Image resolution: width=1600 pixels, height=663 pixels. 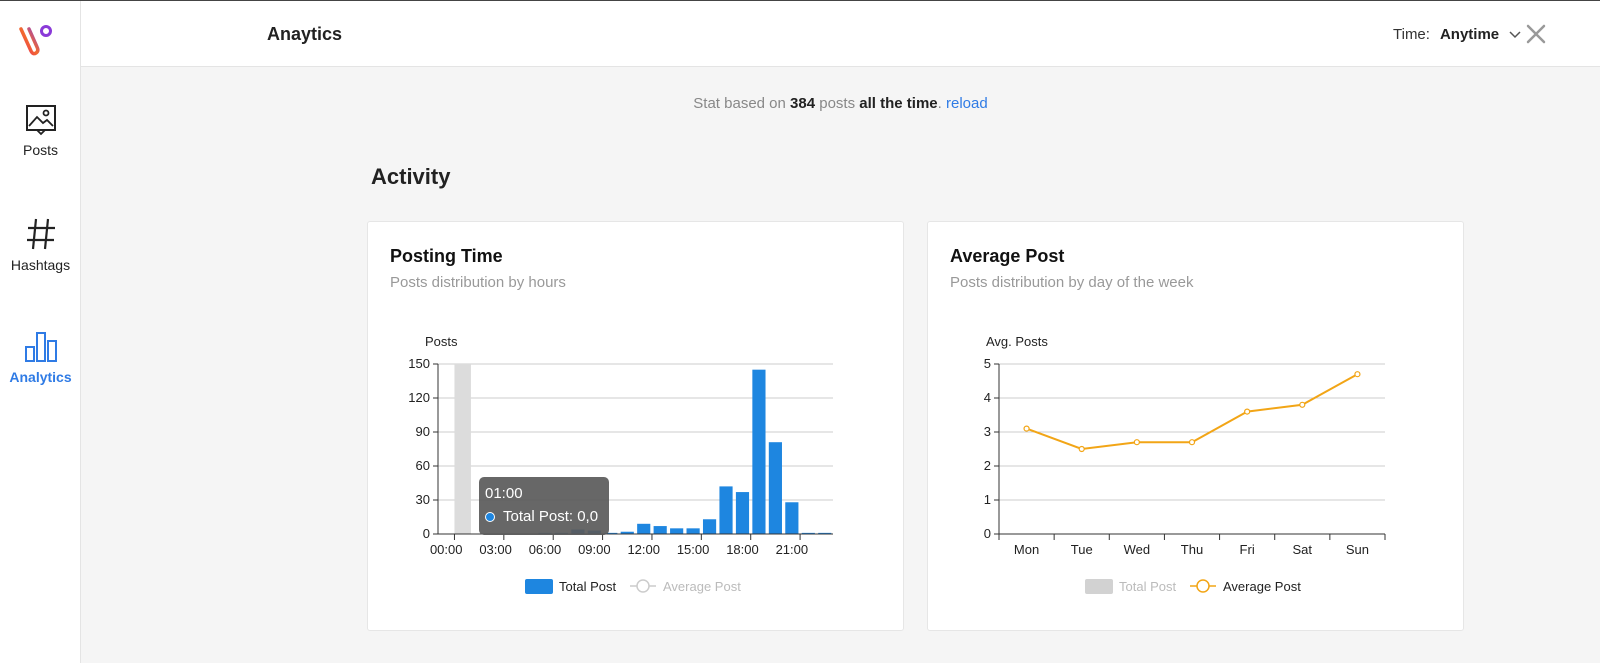 I want to click on bar-23:00, so click(x=825, y=533).